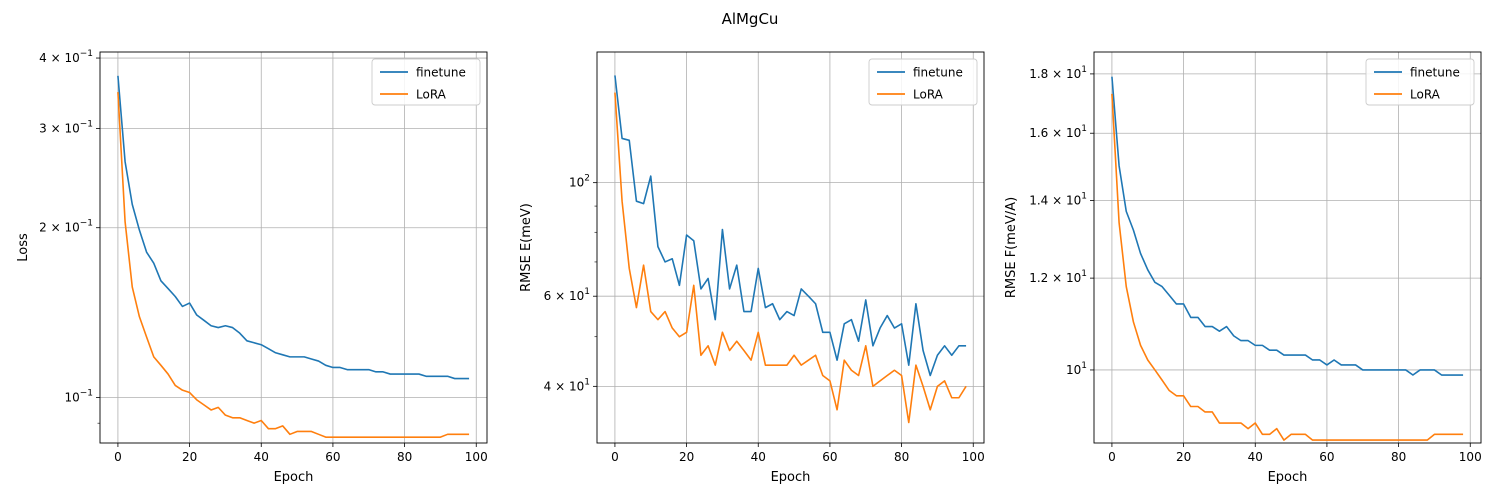 The width and height of the screenshot is (1500, 500). Describe the element at coordinates (567, 385) in the screenshot. I see `y-tick-label: 4 × 10¹` at that location.